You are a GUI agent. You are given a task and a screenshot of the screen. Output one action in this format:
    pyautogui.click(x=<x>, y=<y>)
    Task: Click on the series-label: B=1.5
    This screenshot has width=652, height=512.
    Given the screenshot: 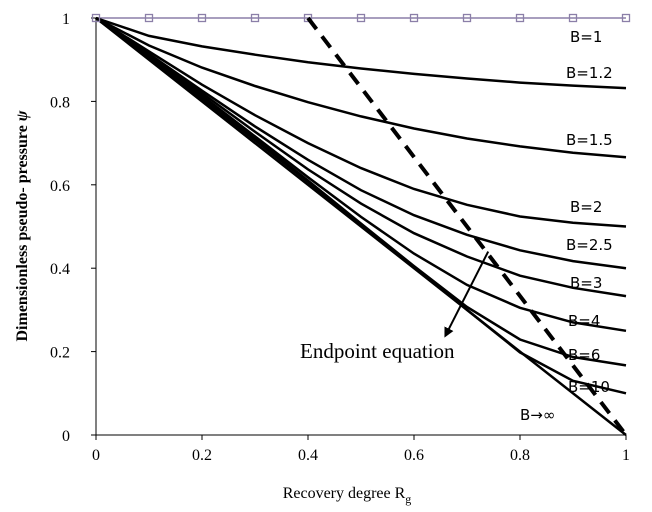 What is the action you would take?
    pyautogui.click(x=589, y=140)
    